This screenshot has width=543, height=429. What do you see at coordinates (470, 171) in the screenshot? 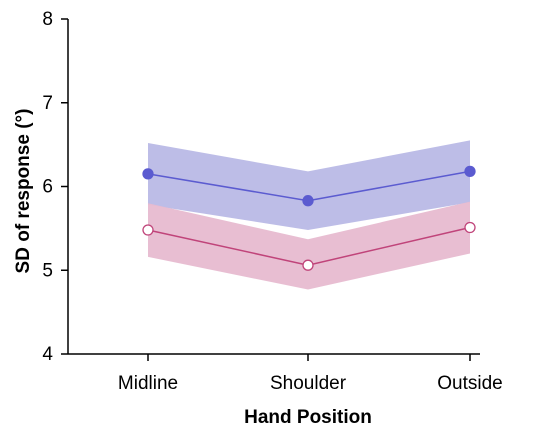
I see `data-point-1-outside` at bounding box center [470, 171].